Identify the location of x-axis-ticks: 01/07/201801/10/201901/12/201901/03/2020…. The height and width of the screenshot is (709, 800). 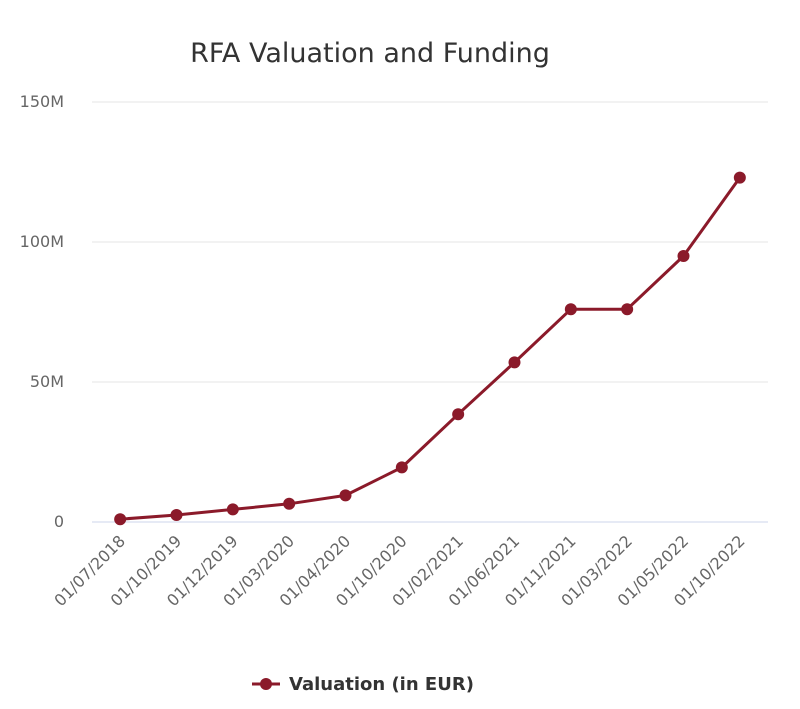
(399, 570).